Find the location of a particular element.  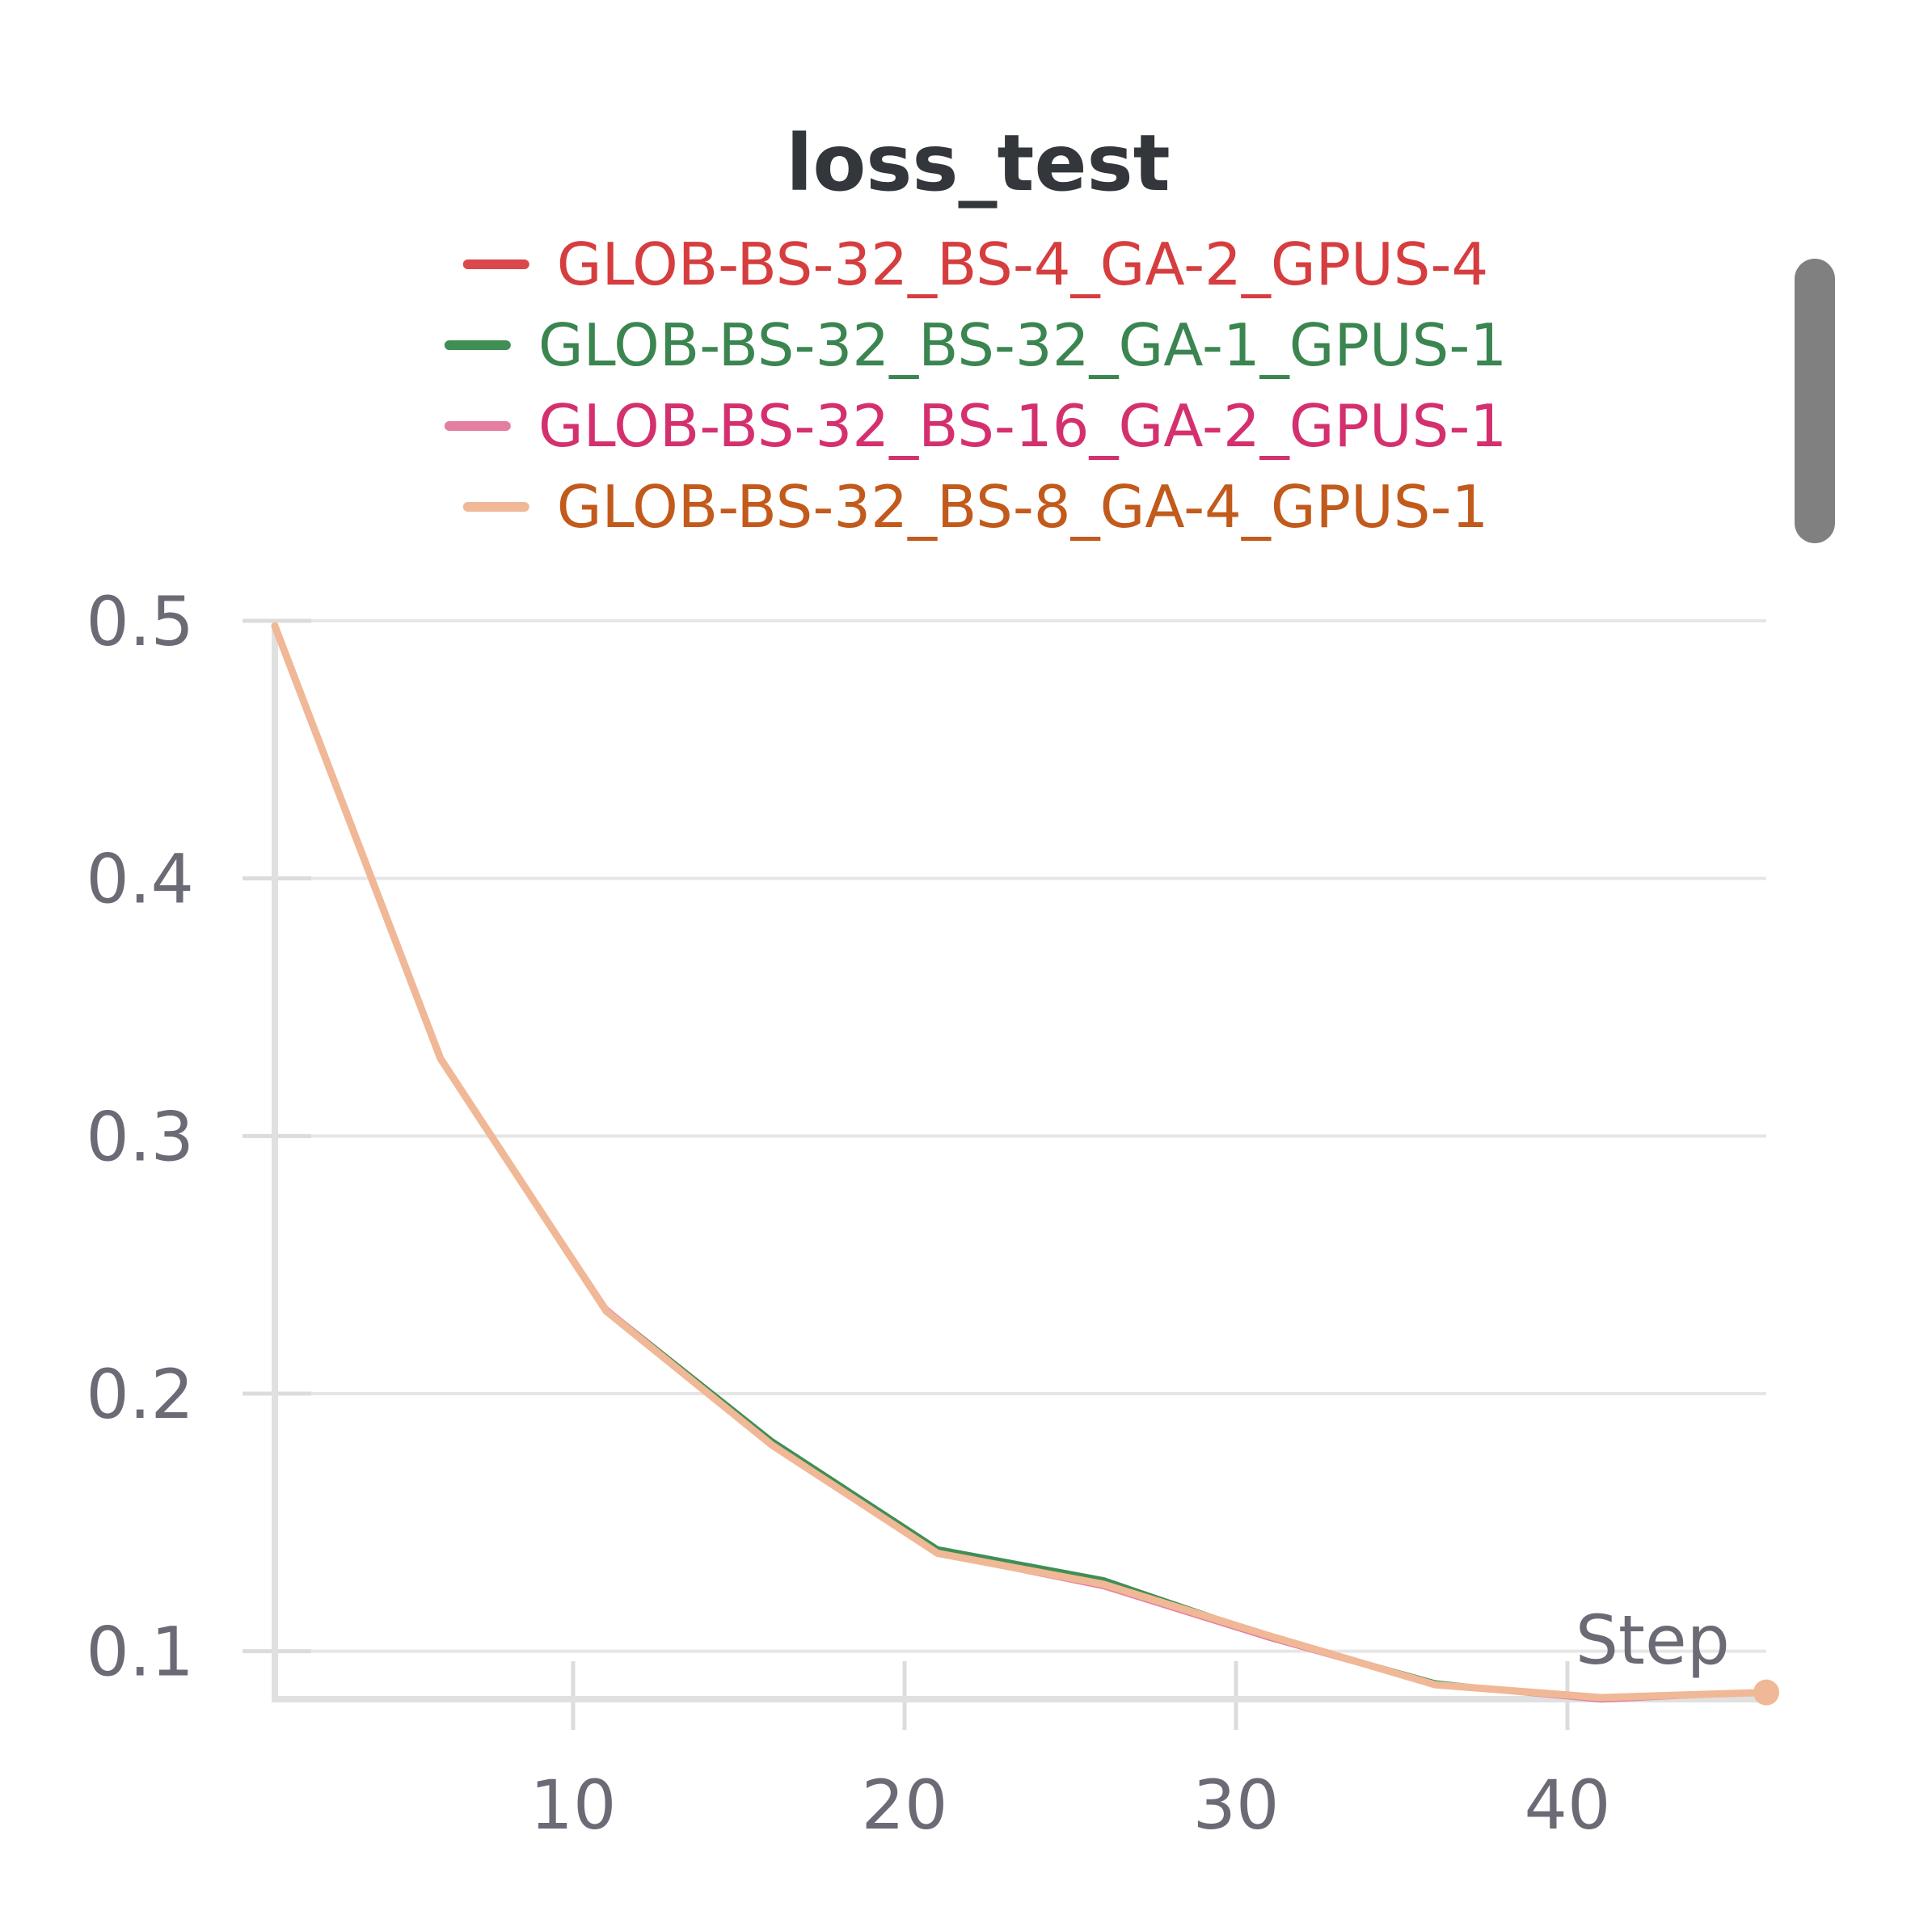

series-end-marker is located at coordinates (1766, 1692).